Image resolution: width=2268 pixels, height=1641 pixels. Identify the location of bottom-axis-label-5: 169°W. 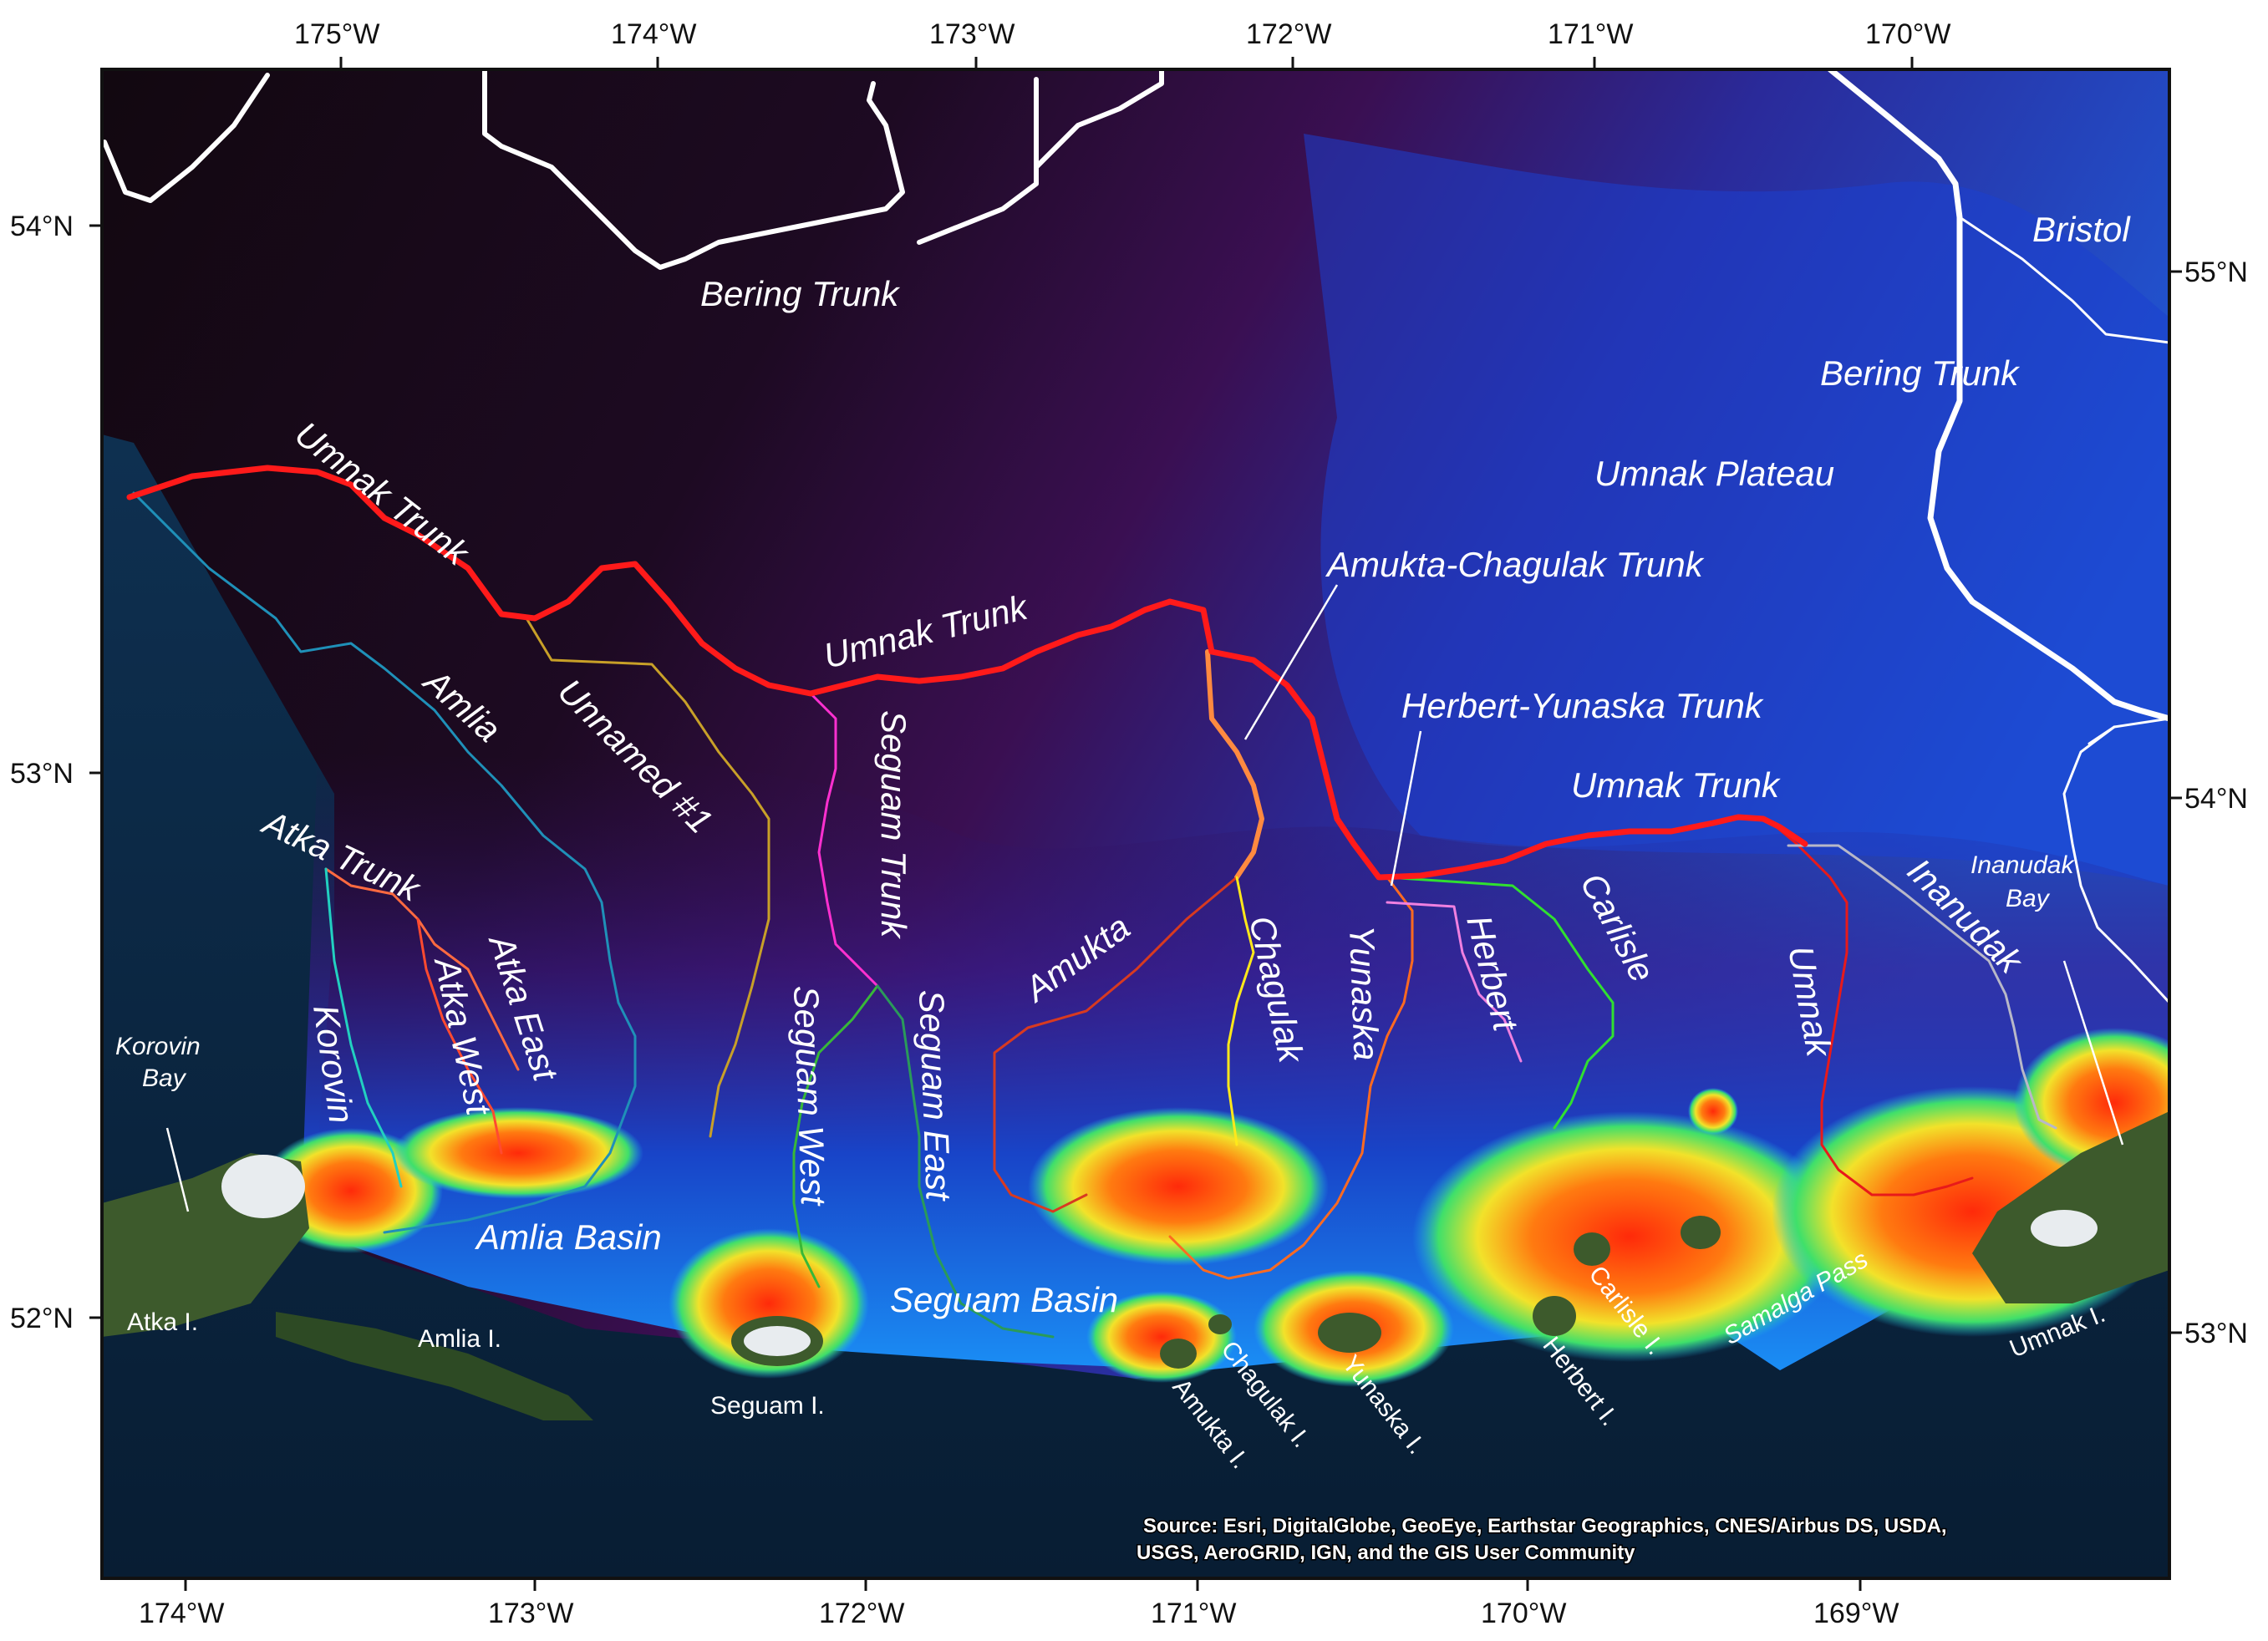
(1856, 1614).